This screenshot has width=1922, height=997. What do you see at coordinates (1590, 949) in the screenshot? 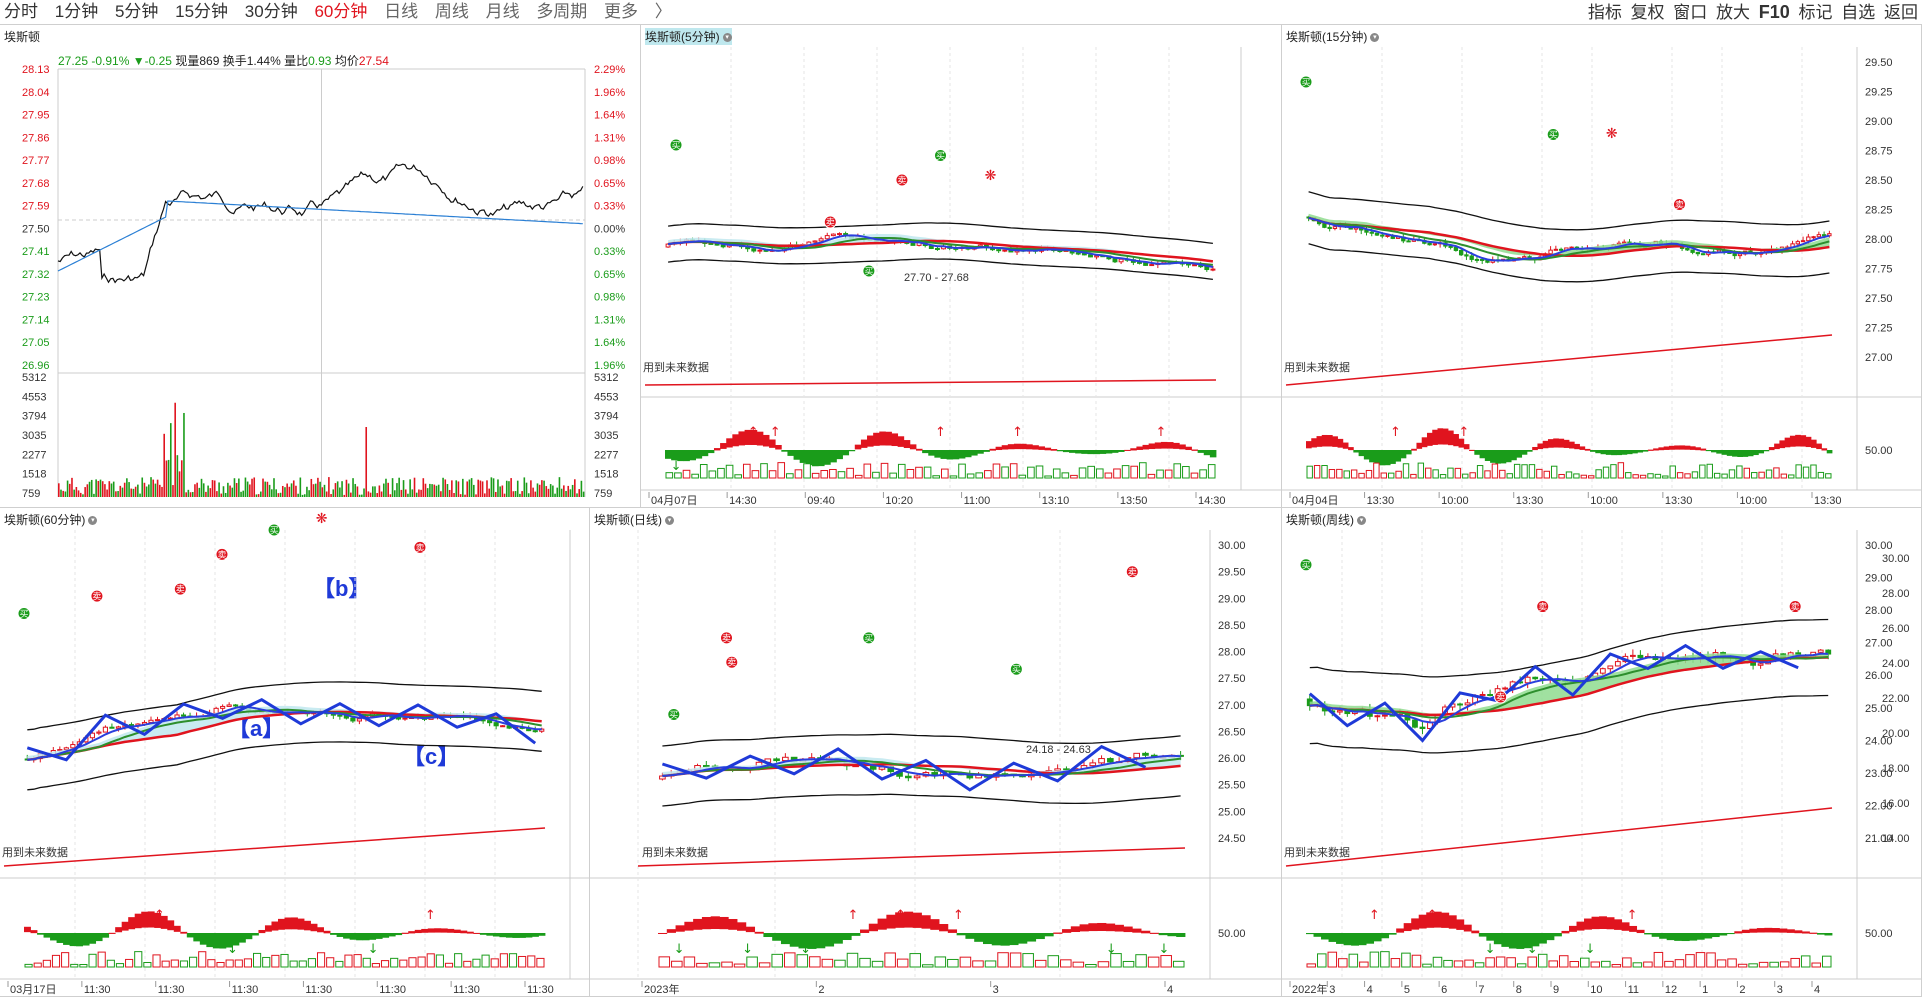
I see `down-arrow-icon: ↓` at bounding box center [1590, 949].